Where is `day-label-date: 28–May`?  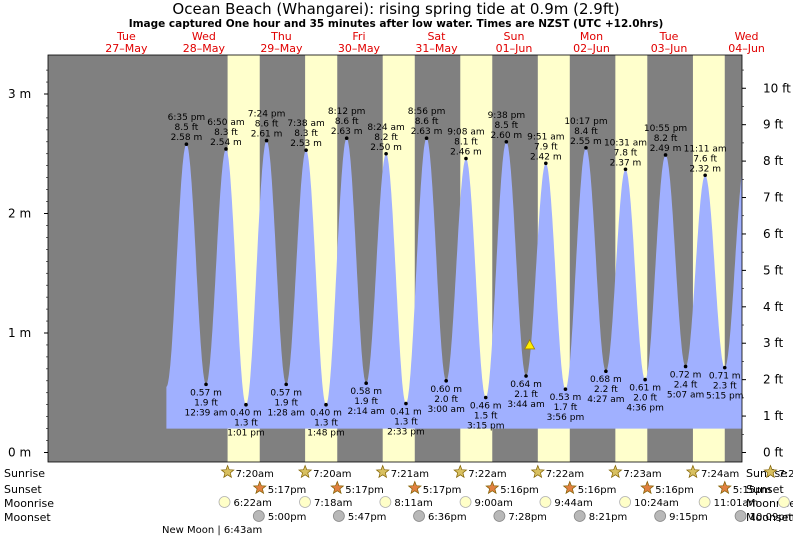
day-label-date: 28–May is located at coordinates (204, 48).